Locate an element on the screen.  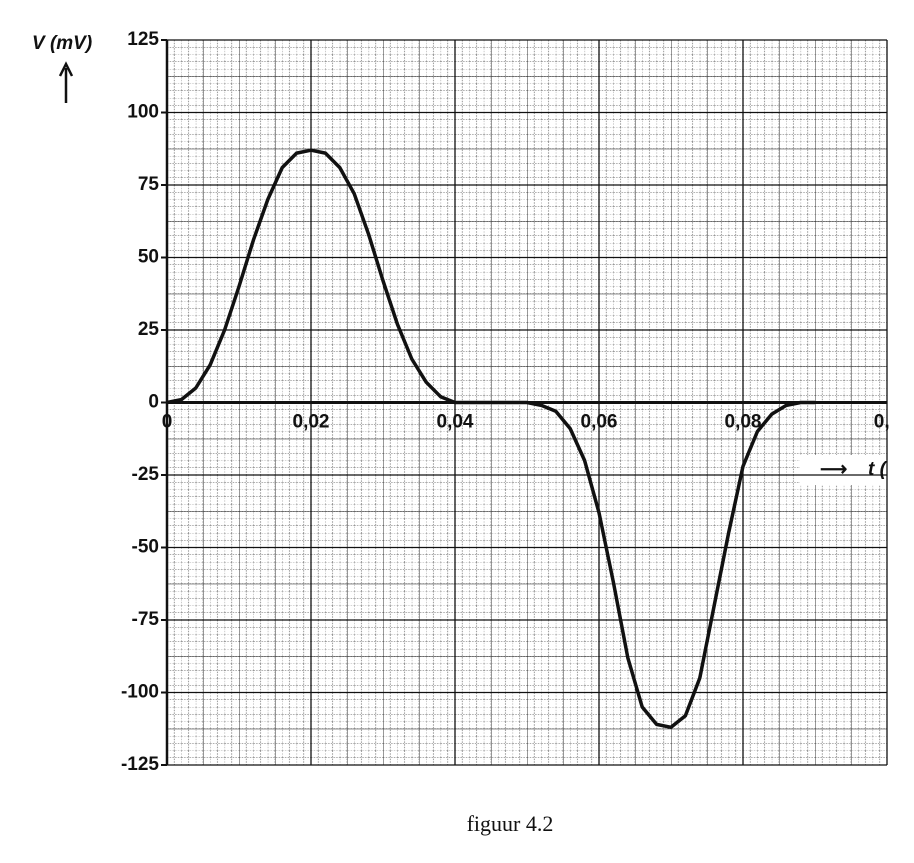
y-tick-label: 100 is located at coordinates (143, 112).